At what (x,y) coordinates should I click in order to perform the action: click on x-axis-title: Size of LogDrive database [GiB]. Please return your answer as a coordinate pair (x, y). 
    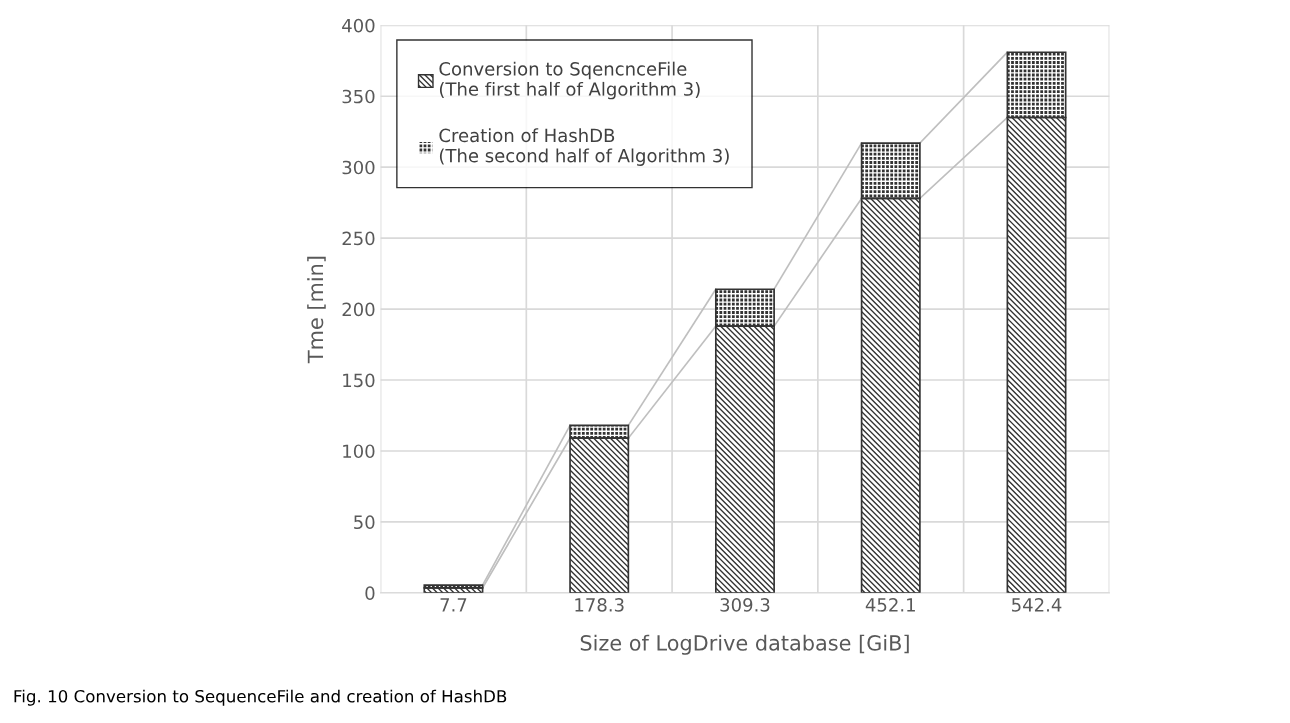
    Looking at the image, I should click on (744, 644).